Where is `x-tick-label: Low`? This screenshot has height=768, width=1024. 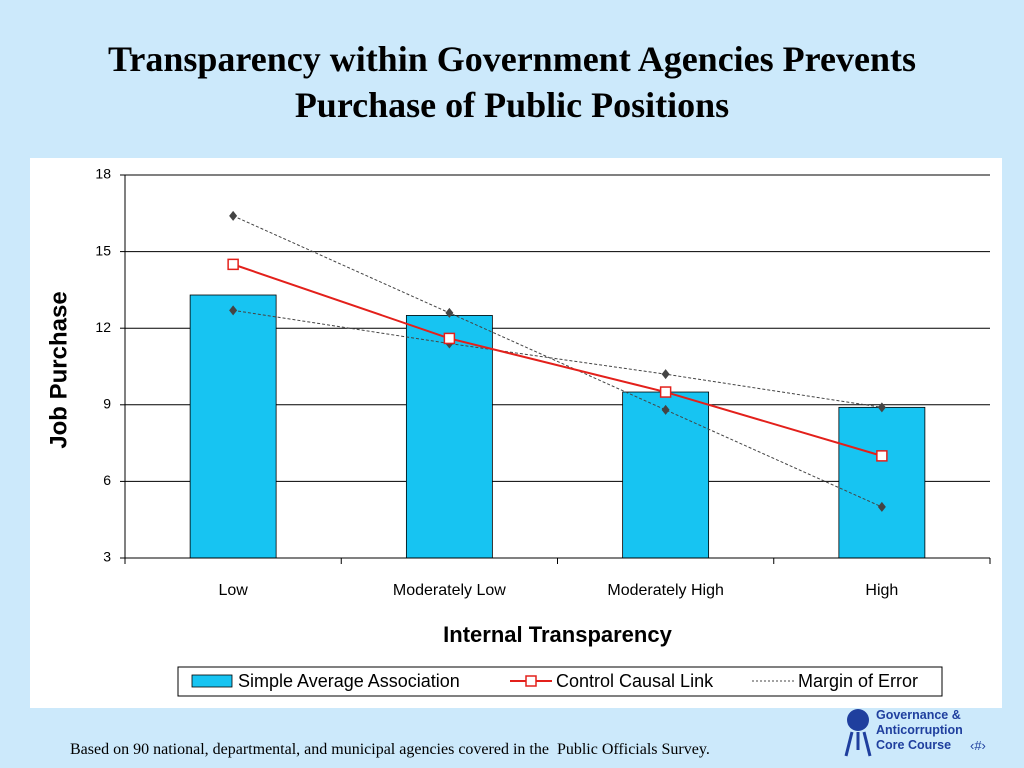 x-tick-label: Low is located at coordinates (233, 590).